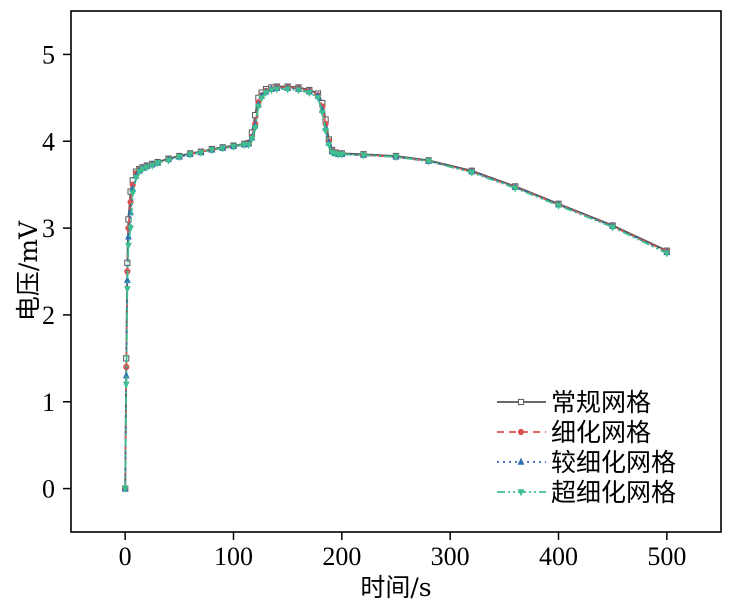 The height and width of the screenshot is (609, 736). Describe the element at coordinates (666, 556) in the screenshot. I see `x-tick-label: 500` at that location.